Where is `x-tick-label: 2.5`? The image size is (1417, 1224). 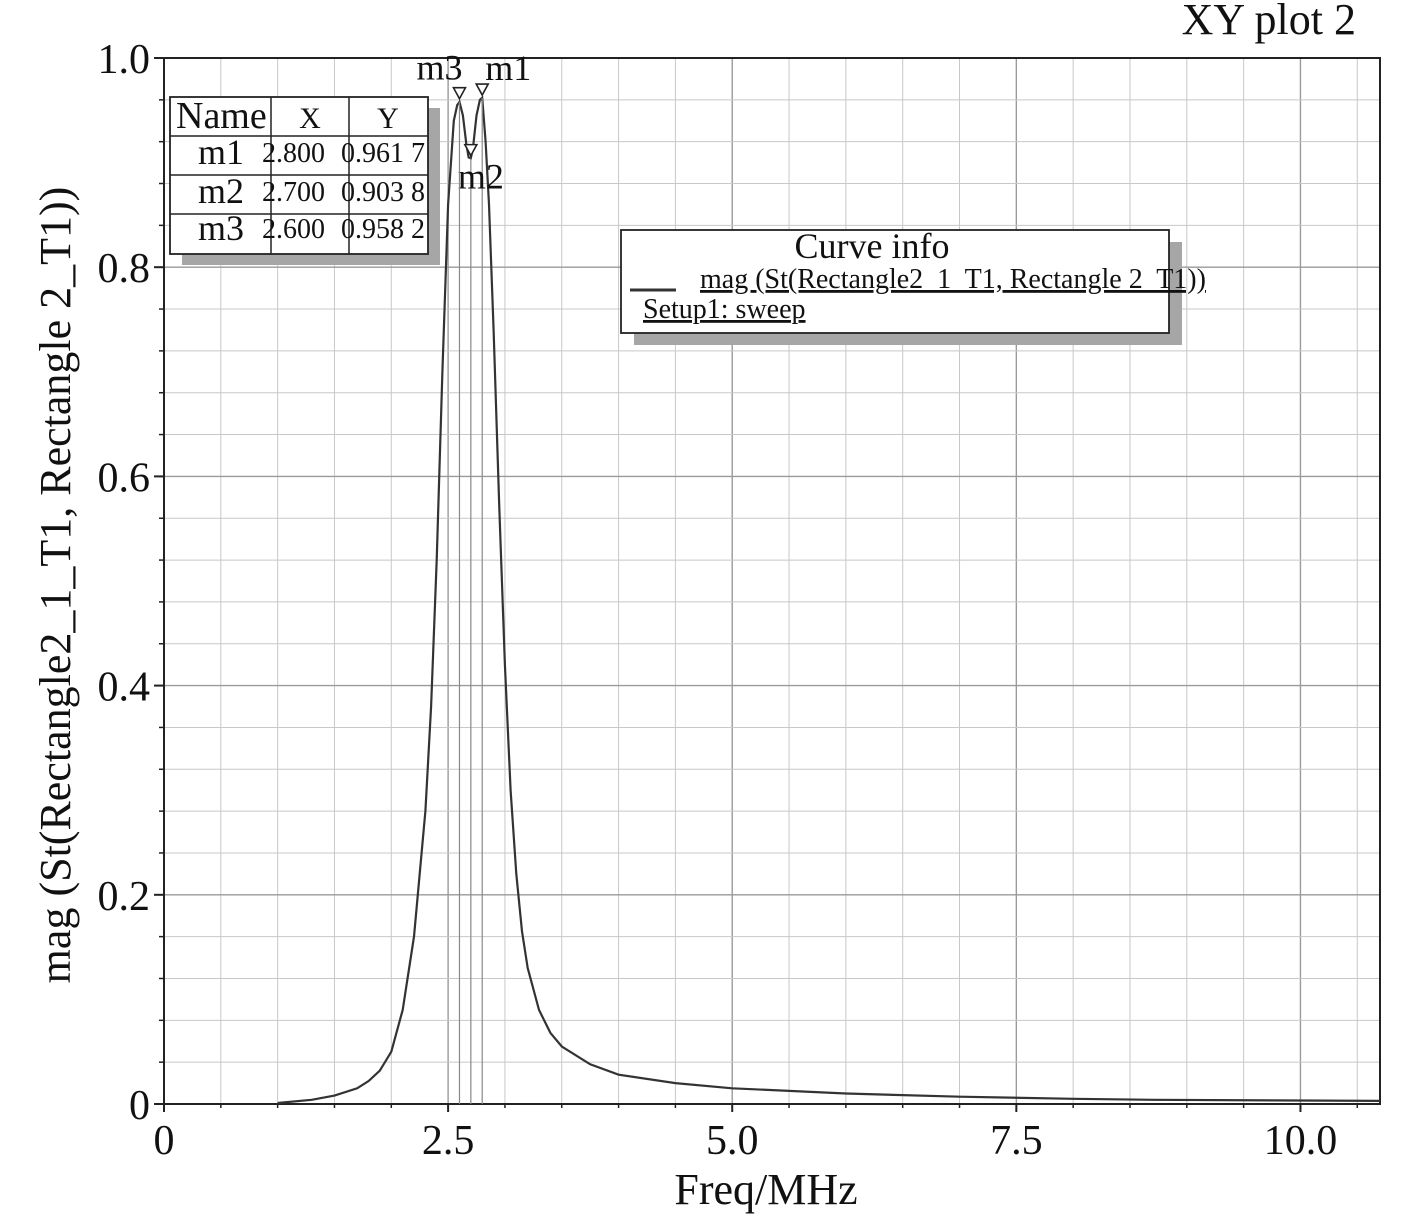
x-tick-label: 2.5 is located at coordinates (448, 1141).